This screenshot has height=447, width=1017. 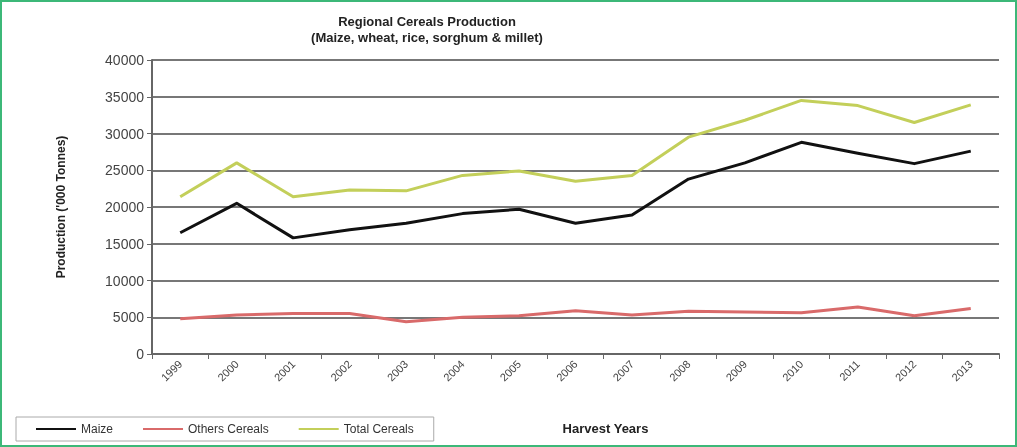 What do you see at coordinates (575, 314) in the screenshot?
I see `line-series` at bounding box center [575, 314].